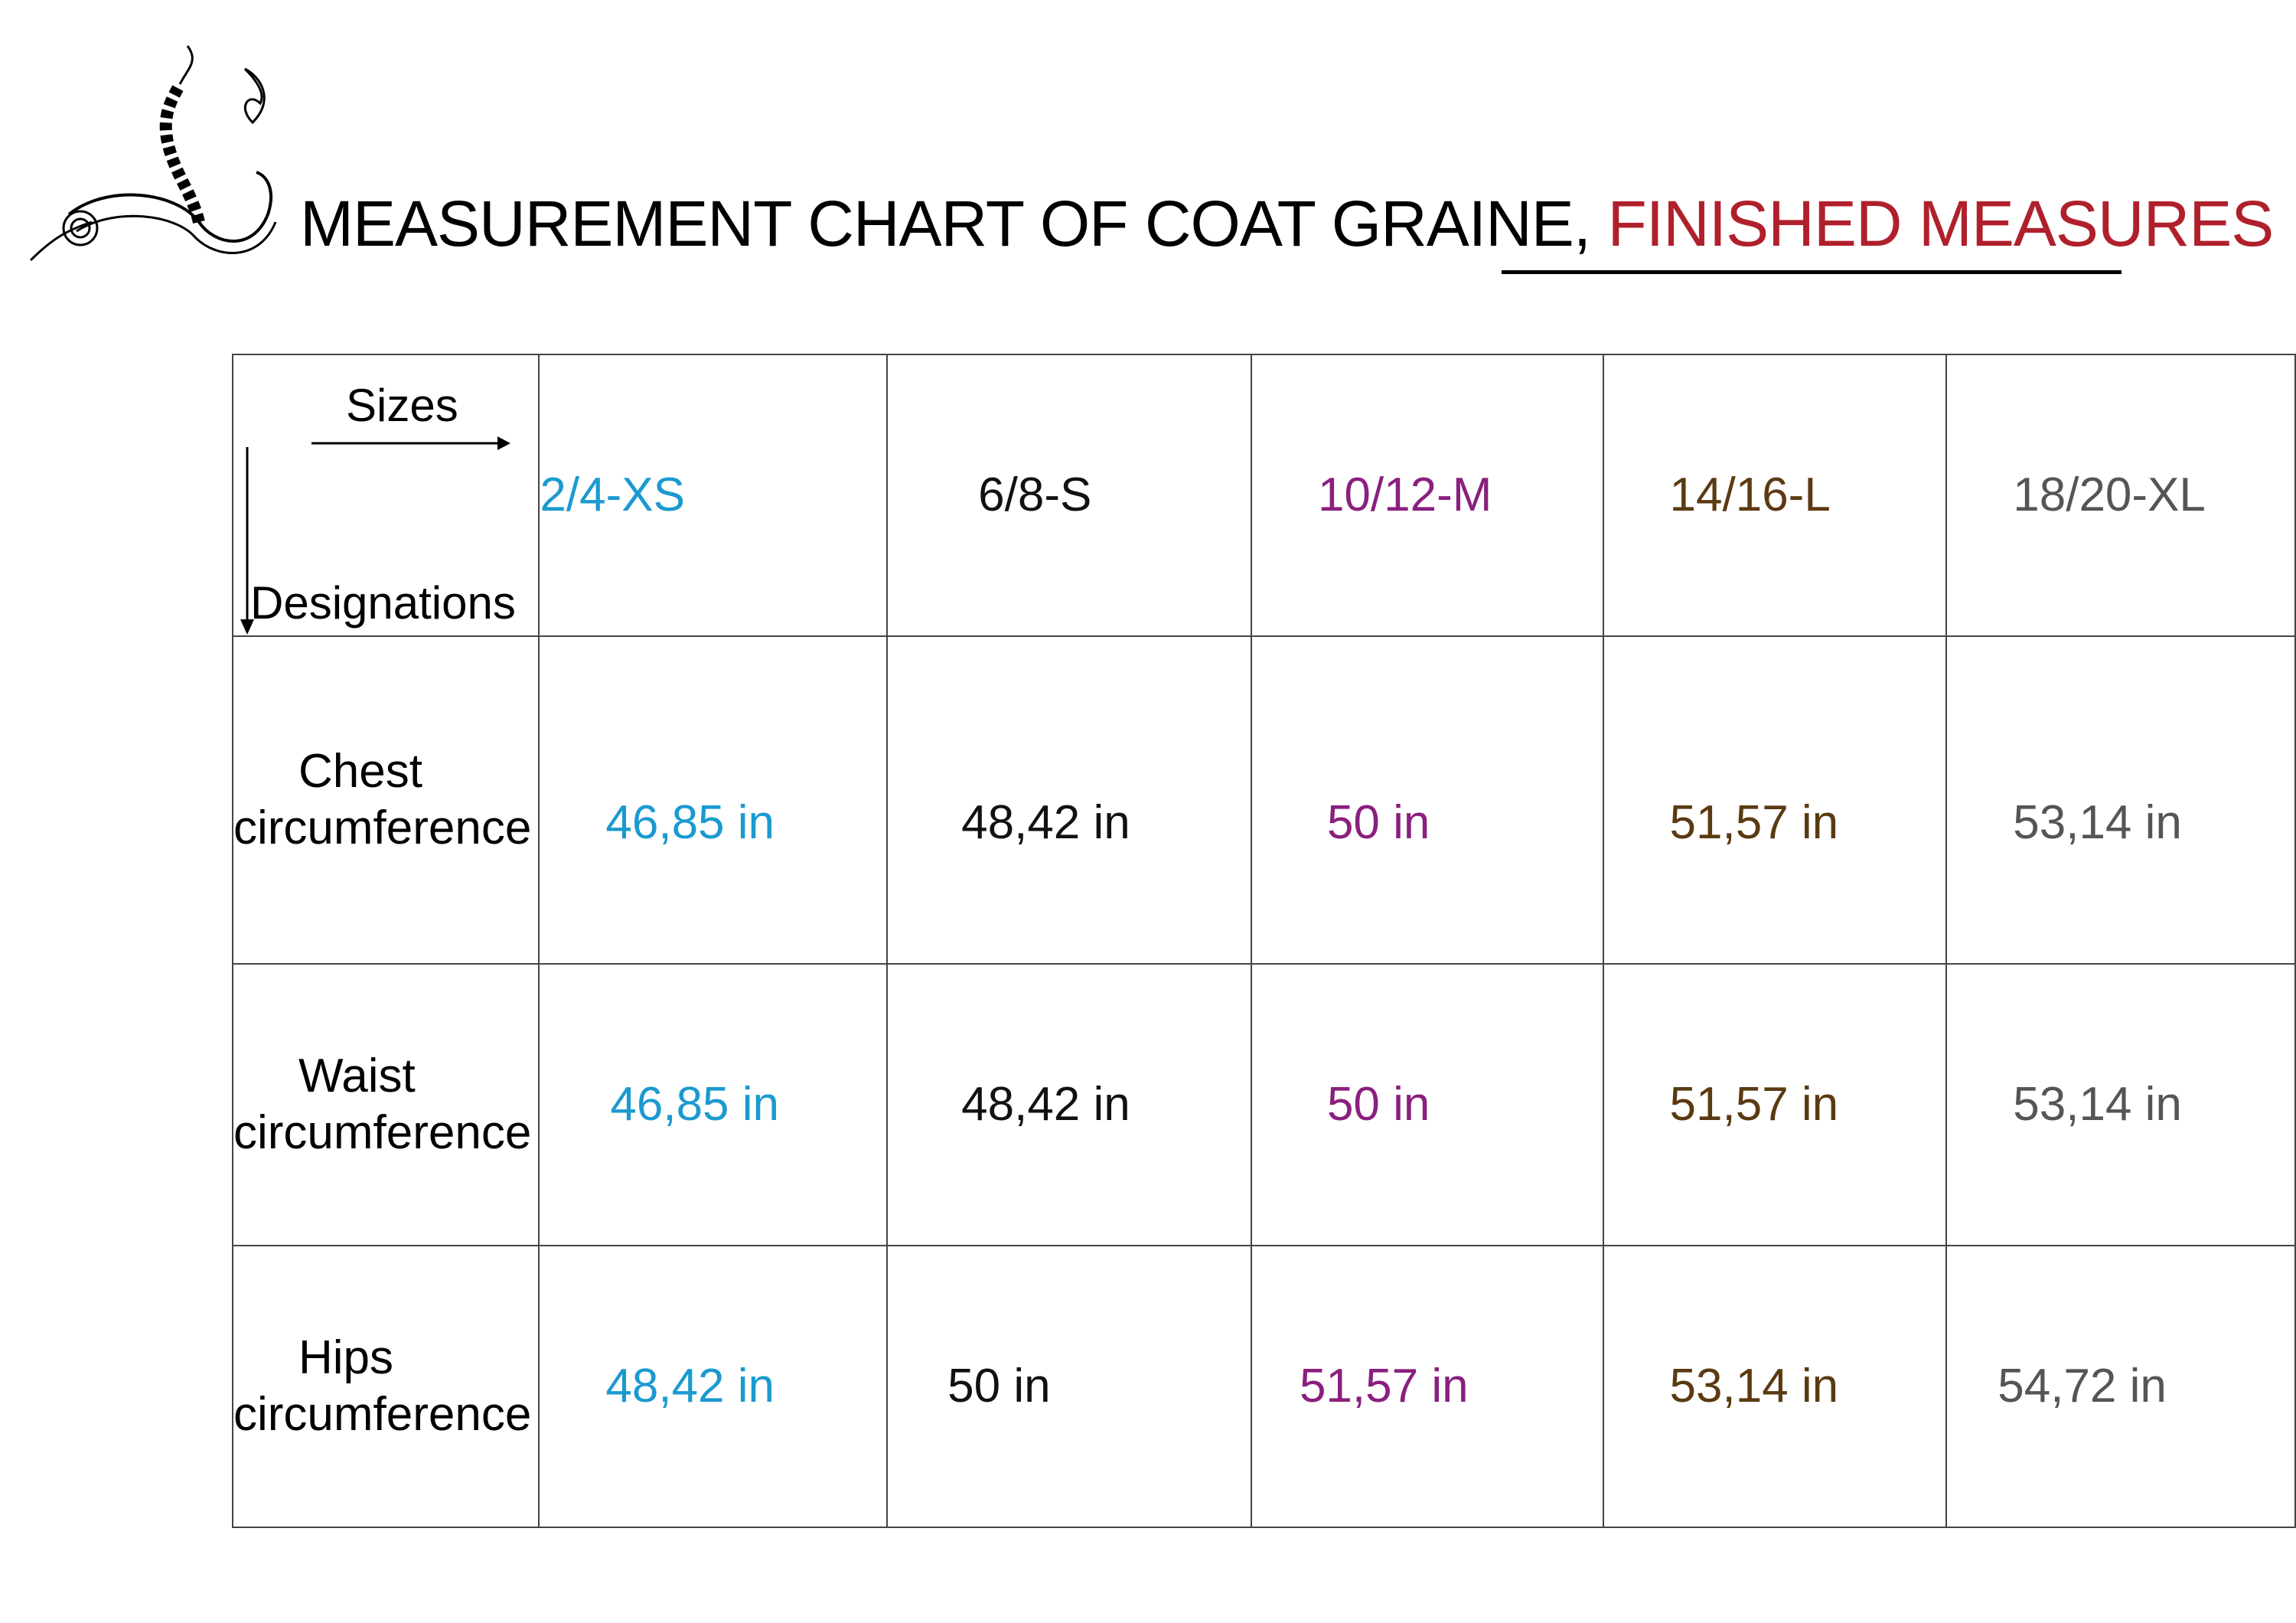 This screenshot has width=2296, height=1623. I want to click on sizes-label: Sizes, so click(402, 405).